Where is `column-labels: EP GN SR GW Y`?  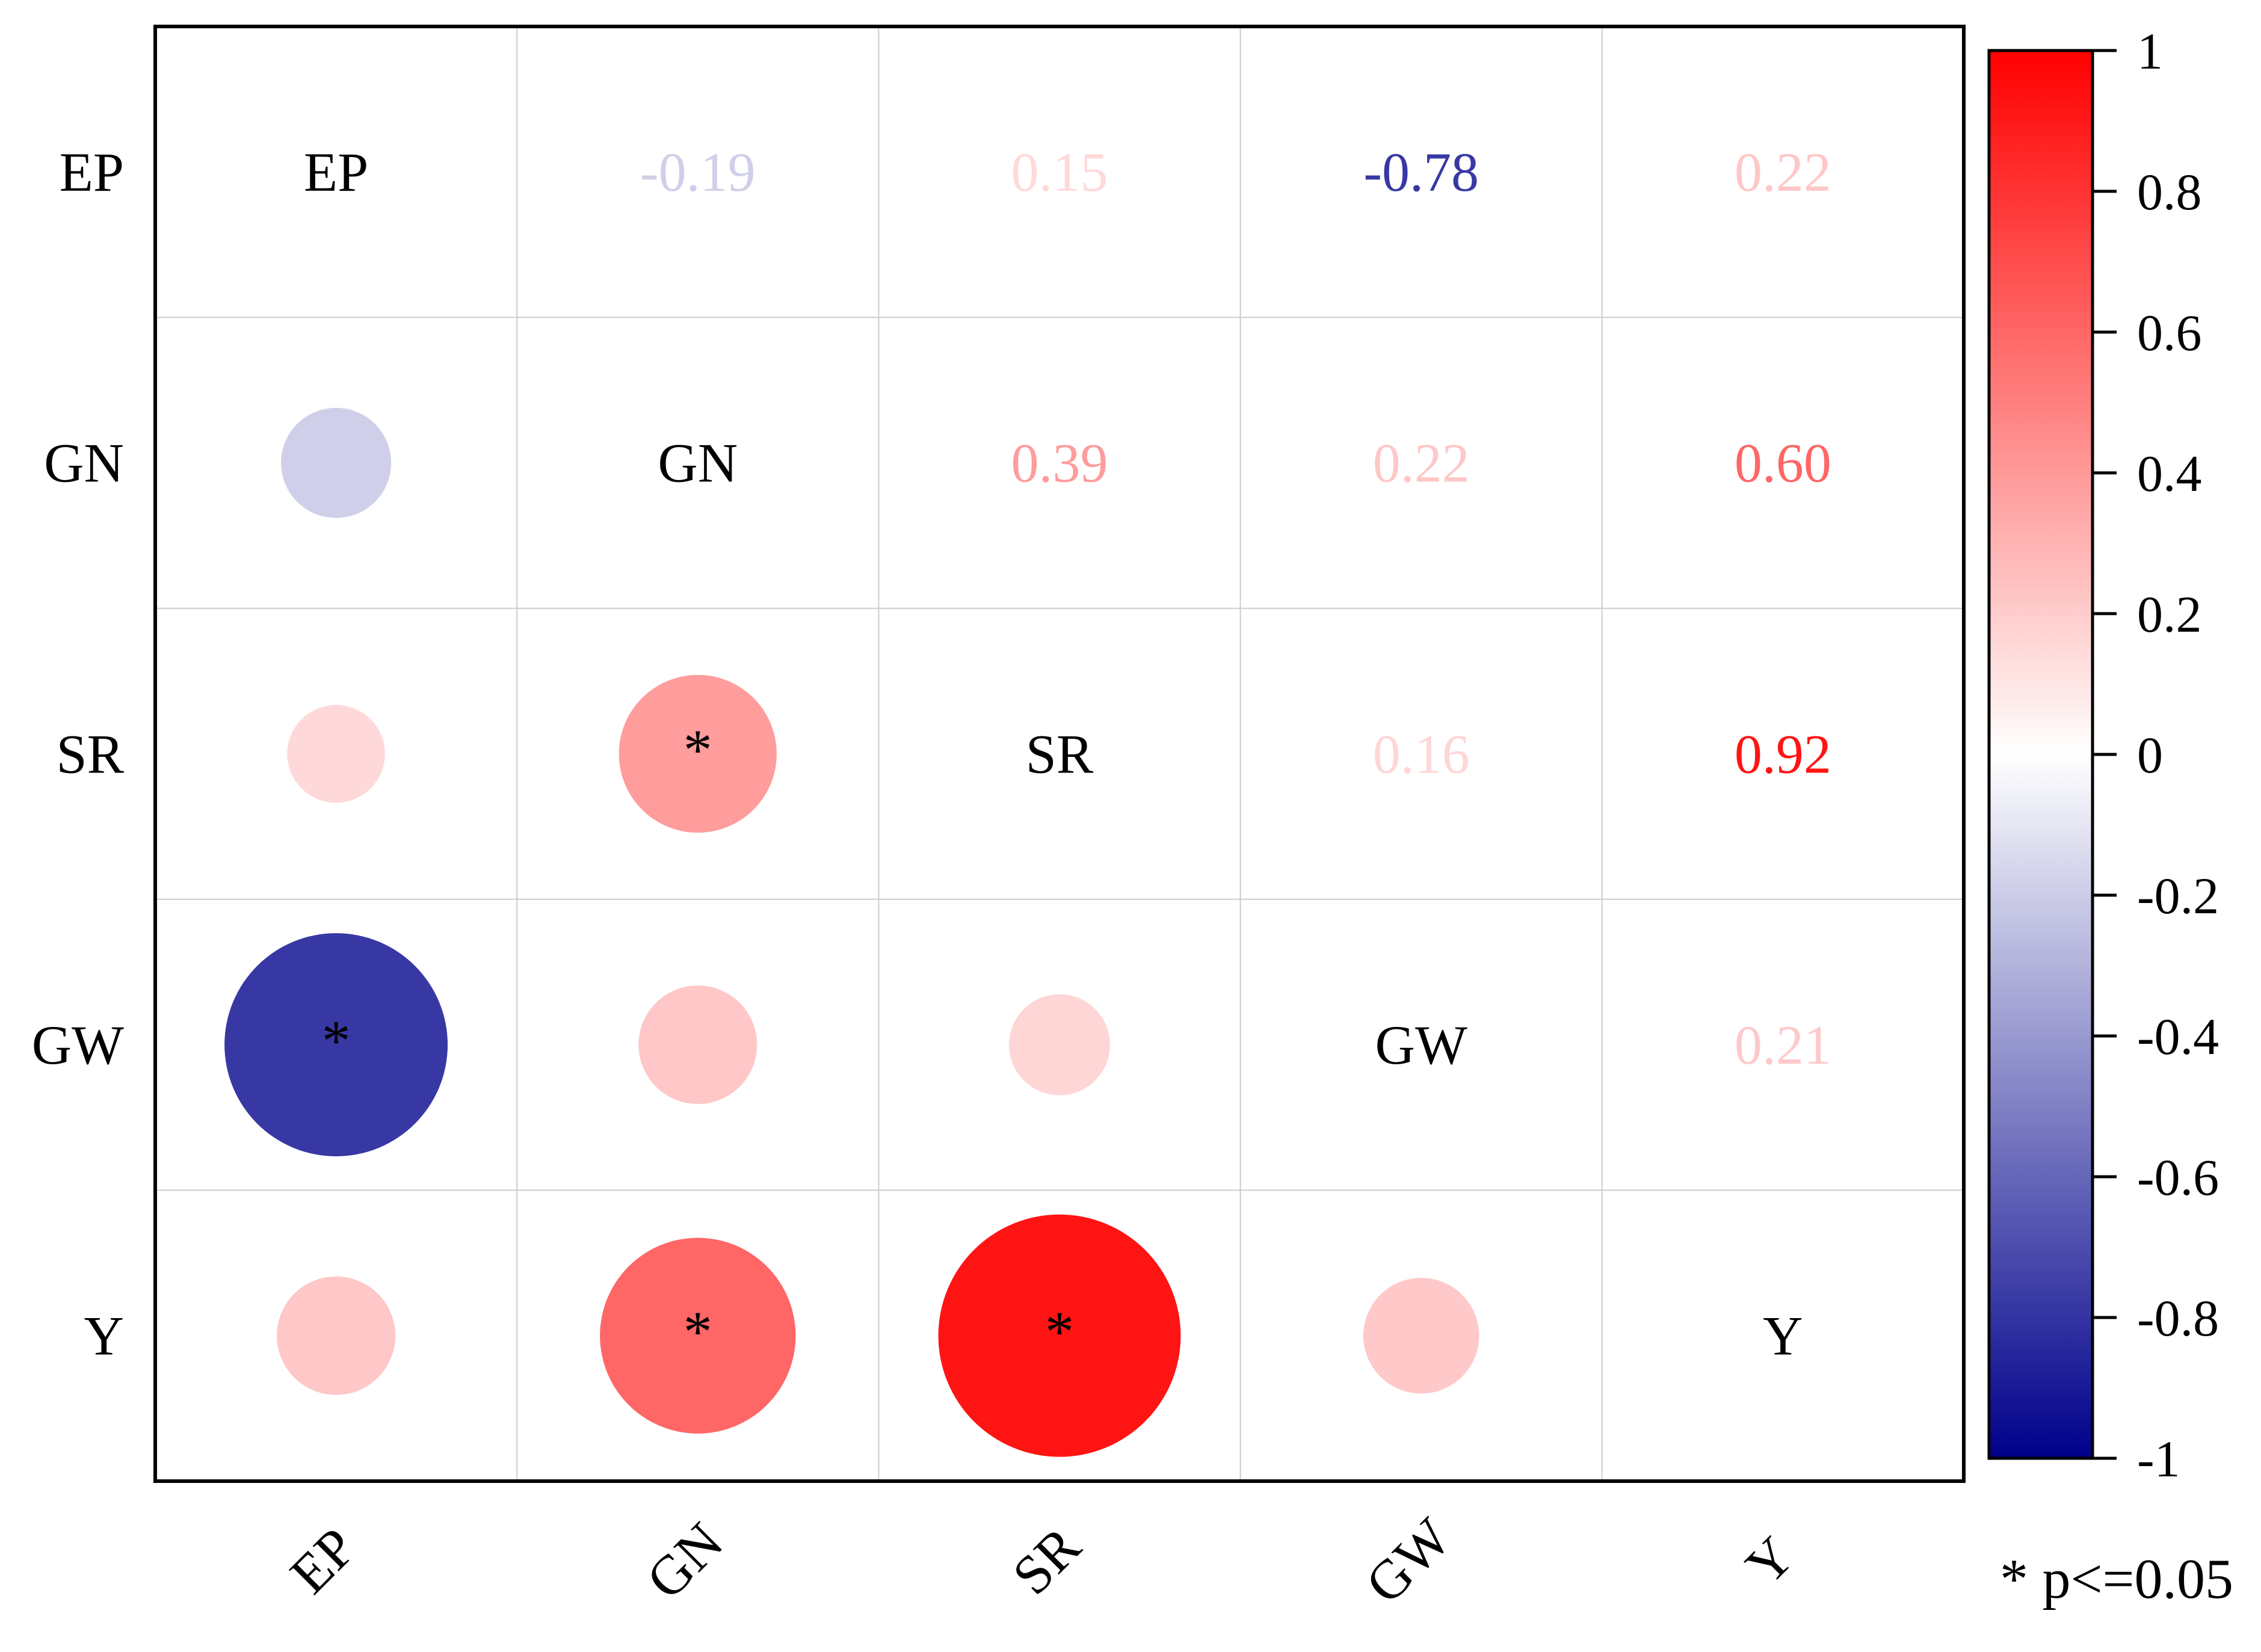
column-labels: EP GN SR GW Y is located at coordinates (1042, 1560).